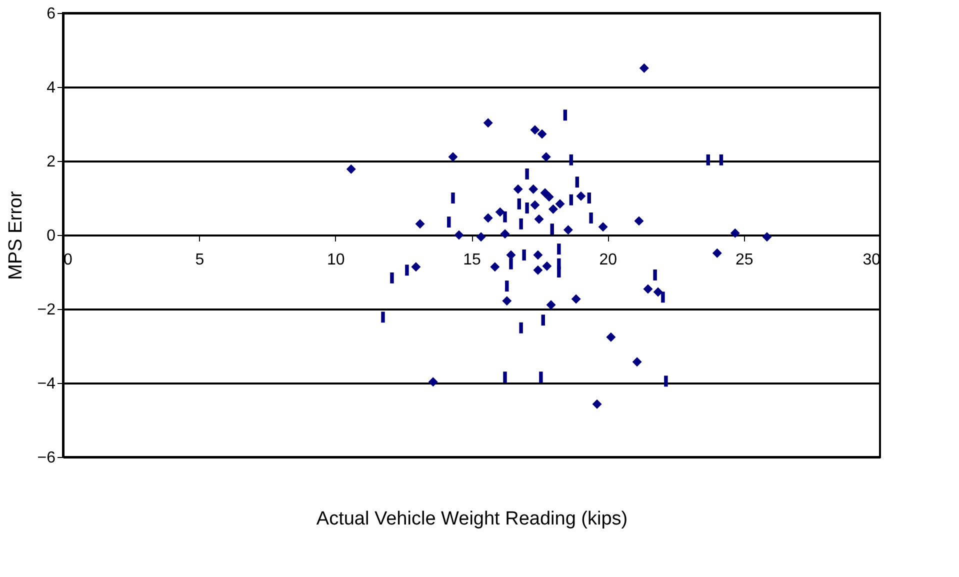 The width and height of the screenshot is (959, 577). I want to click on y-tick-label: 4, so click(51, 88).